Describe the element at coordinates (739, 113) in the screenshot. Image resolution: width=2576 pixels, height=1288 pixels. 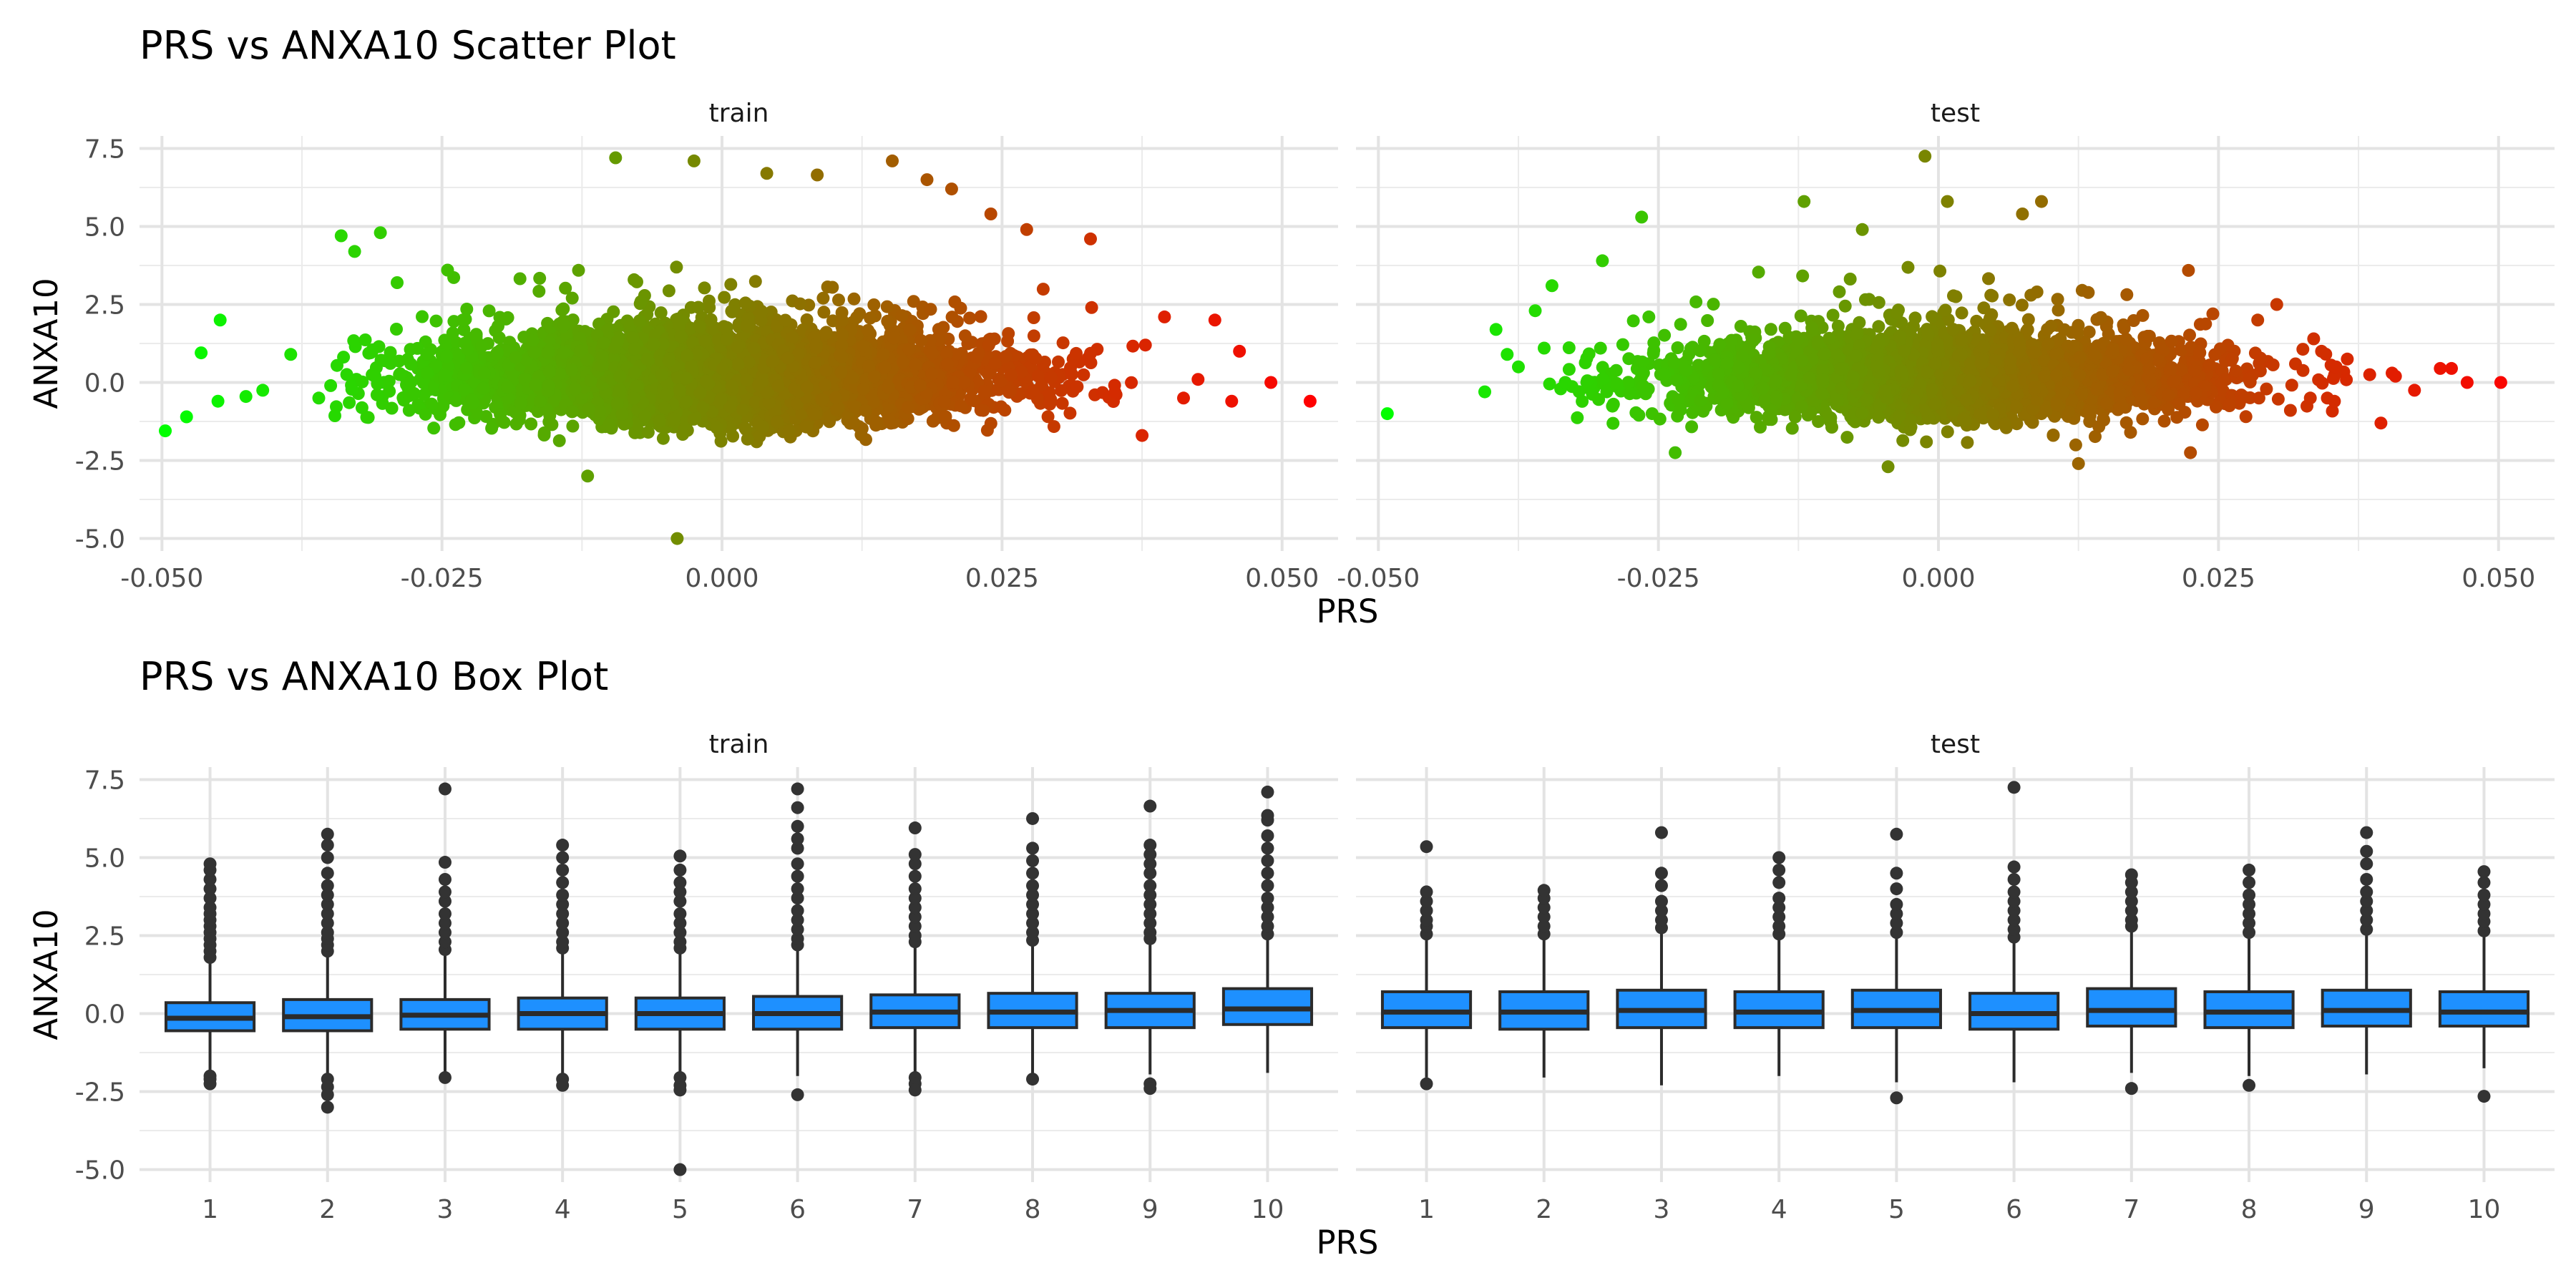
I see `facet-strip-label: train` at that location.